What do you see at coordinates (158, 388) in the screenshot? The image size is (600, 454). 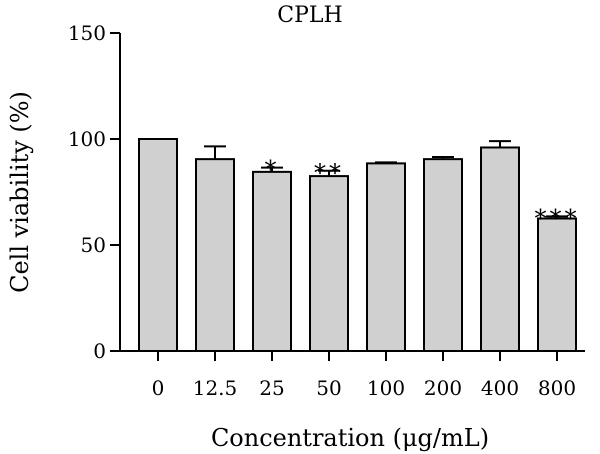 I see `x-tick-label: 0` at bounding box center [158, 388].